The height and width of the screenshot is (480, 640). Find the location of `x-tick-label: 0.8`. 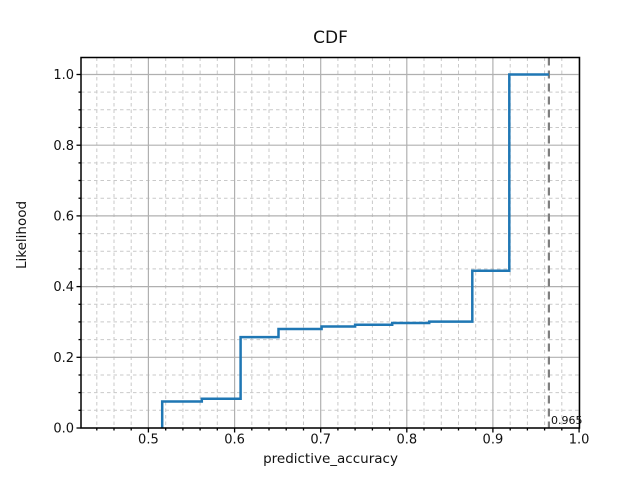

x-tick-label: 0.8 is located at coordinates (406, 440).